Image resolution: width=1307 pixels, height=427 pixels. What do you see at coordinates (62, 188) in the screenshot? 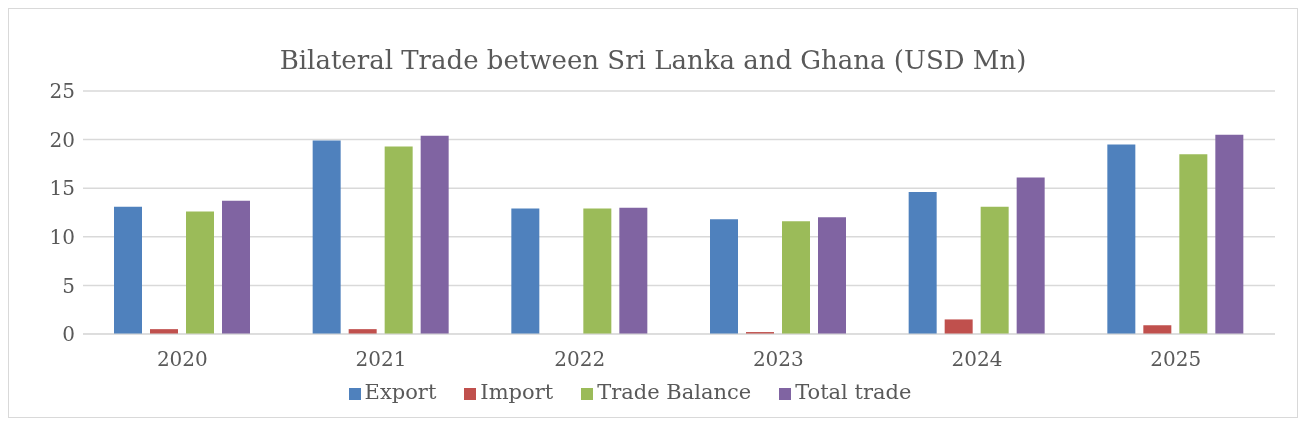
I see `y-tick-label: 15` at bounding box center [62, 188].